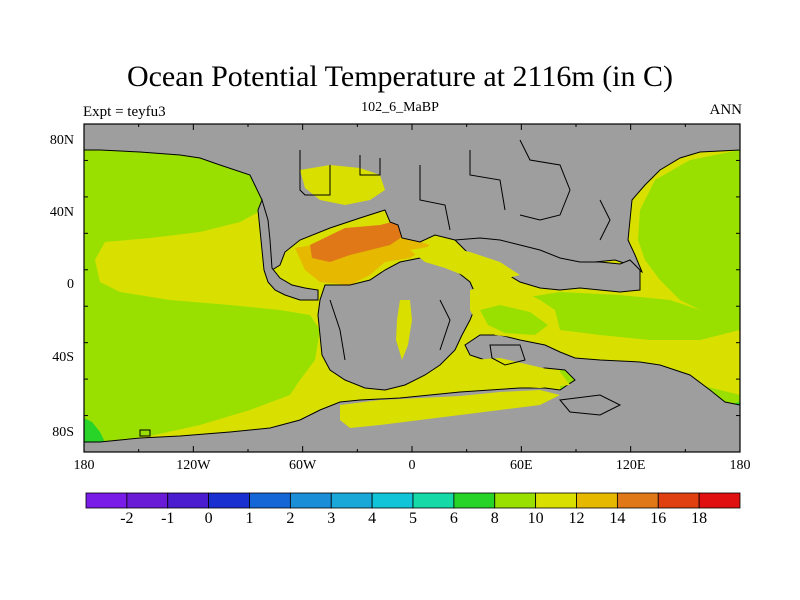 This screenshot has height=600, width=800. Describe the element at coordinates (61, 140) in the screenshot. I see `y-tick-label: 80N` at that location.